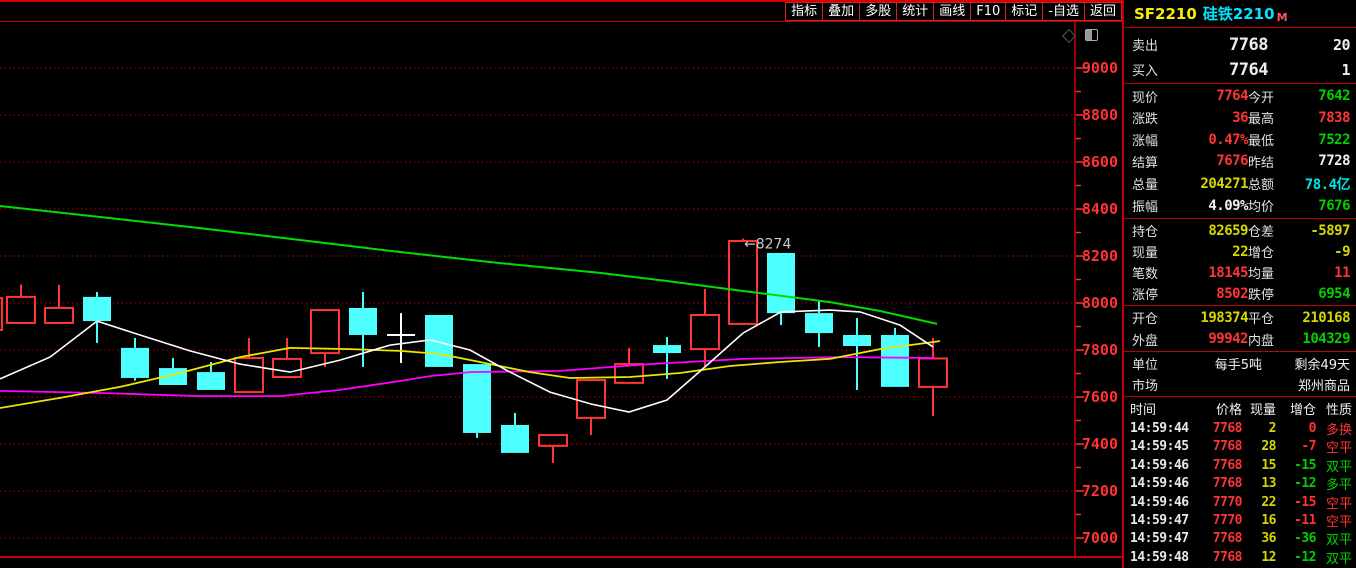  What do you see at coordinates (952, 11) in the screenshot?
I see `toolbar-button-draw-line: 画线` at bounding box center [952, 11].